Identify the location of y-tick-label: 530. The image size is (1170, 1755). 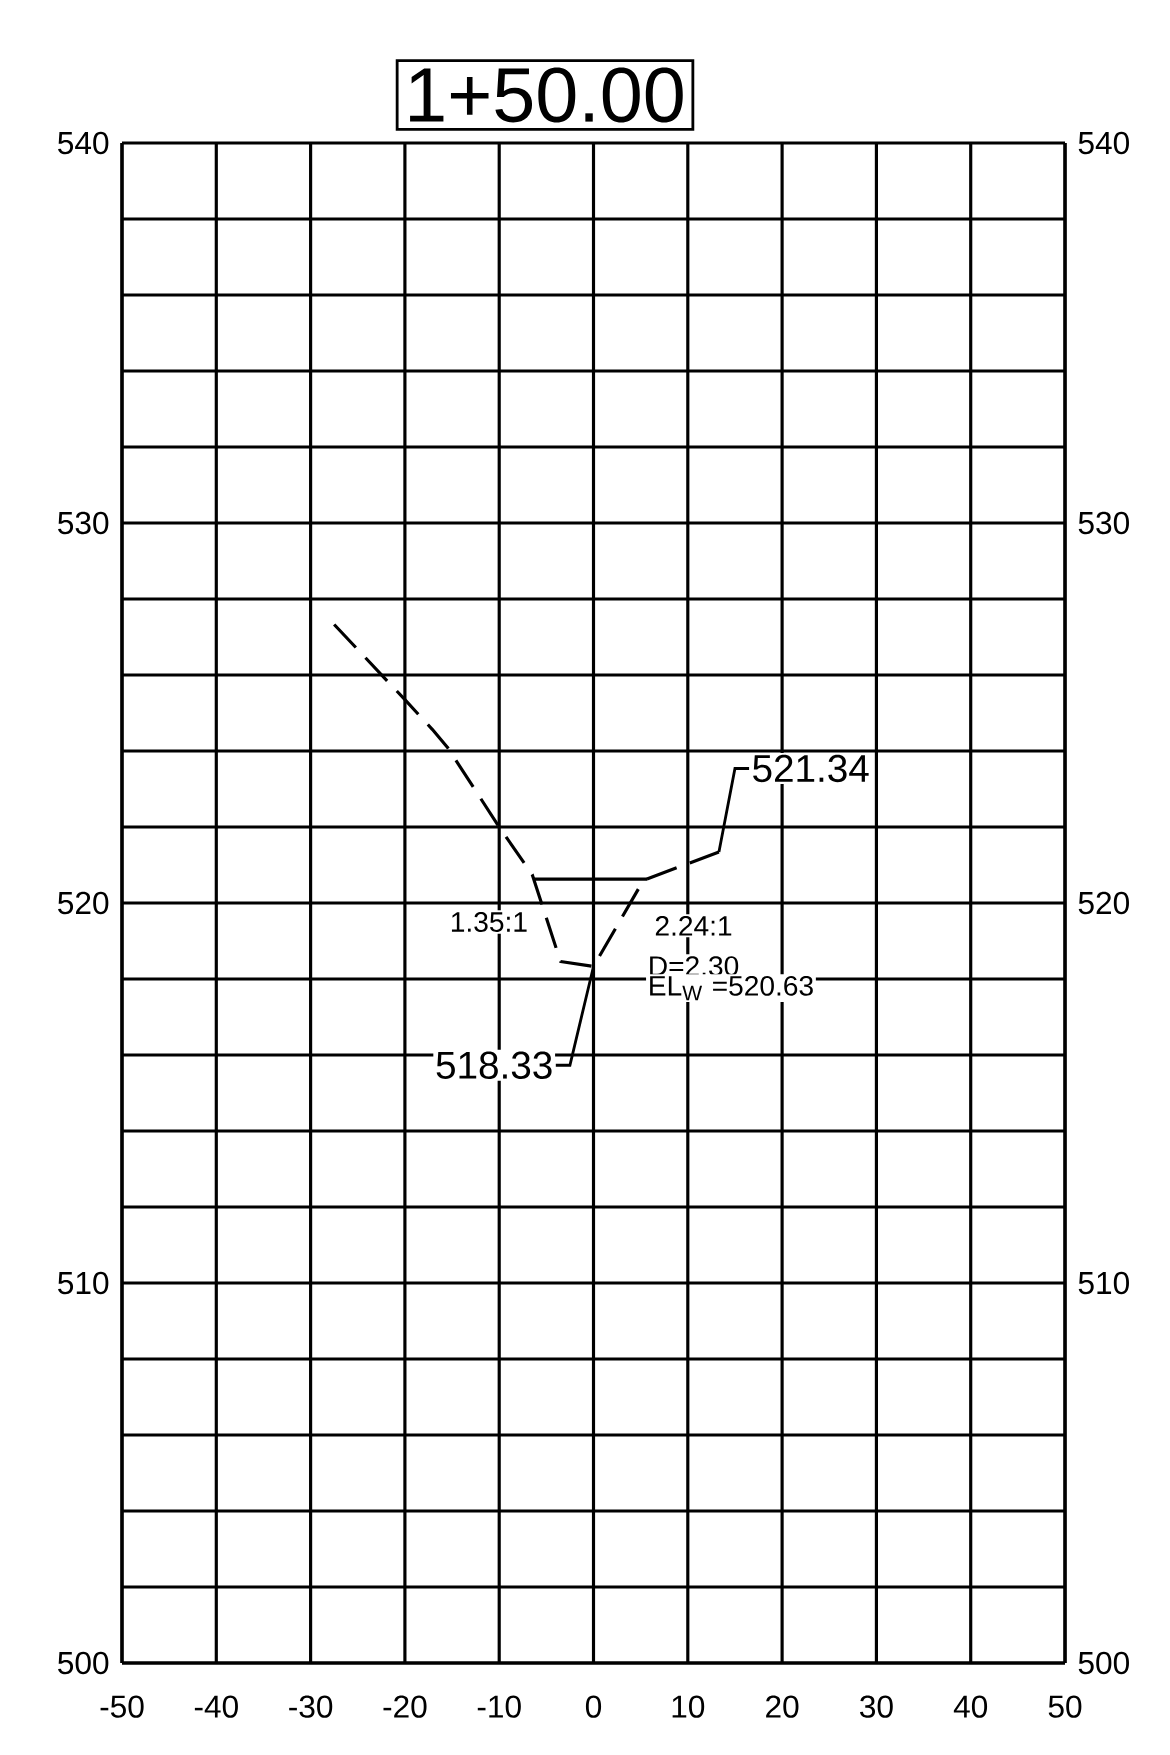
(83, 523).